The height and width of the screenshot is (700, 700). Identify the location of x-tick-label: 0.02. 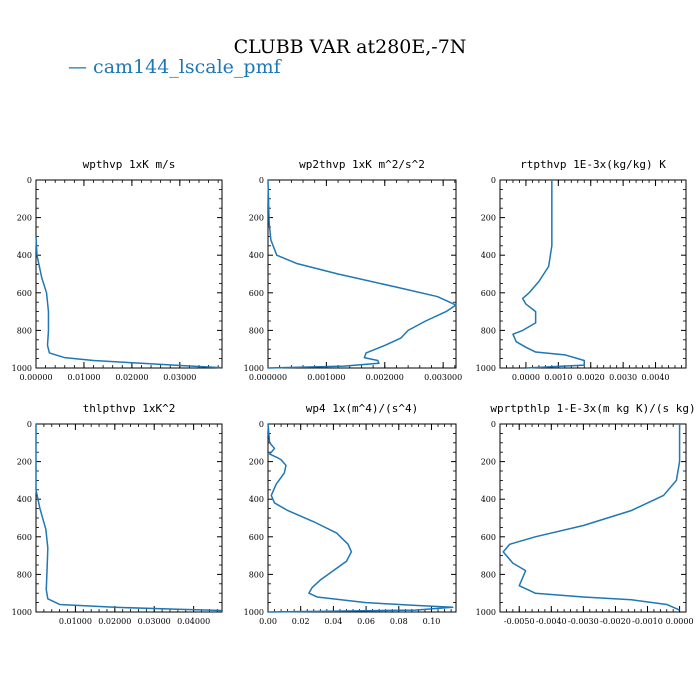
(301, 621).